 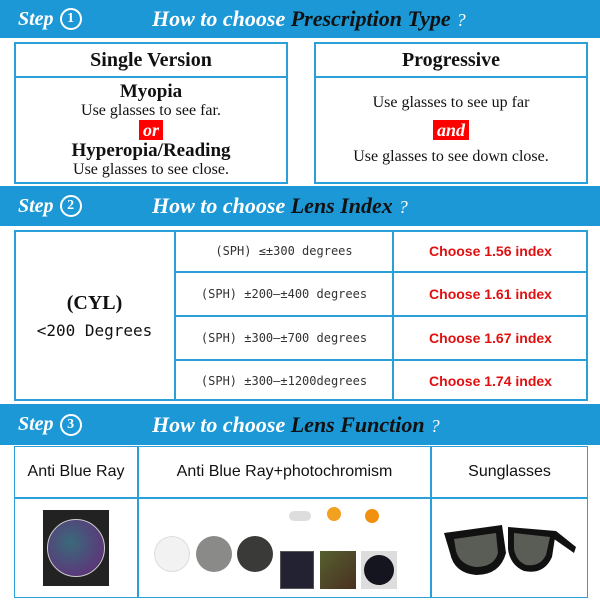 What do you see at coordinates (451, 61) in the screenshot?
I see `progressive-title: Progressive` at bounding box center [451, 61].